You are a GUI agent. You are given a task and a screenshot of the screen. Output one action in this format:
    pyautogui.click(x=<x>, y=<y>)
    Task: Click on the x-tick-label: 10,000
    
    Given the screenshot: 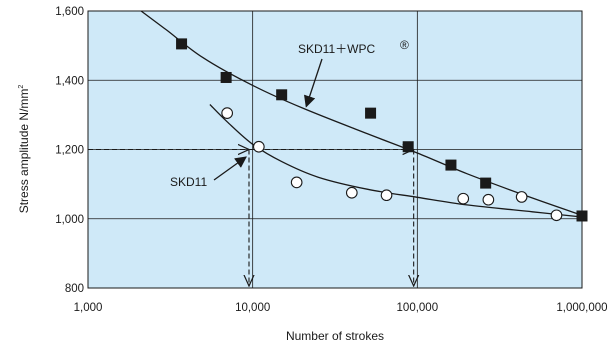 What is the action you would take?
    pyautogui.click(x=252, y=308)
    